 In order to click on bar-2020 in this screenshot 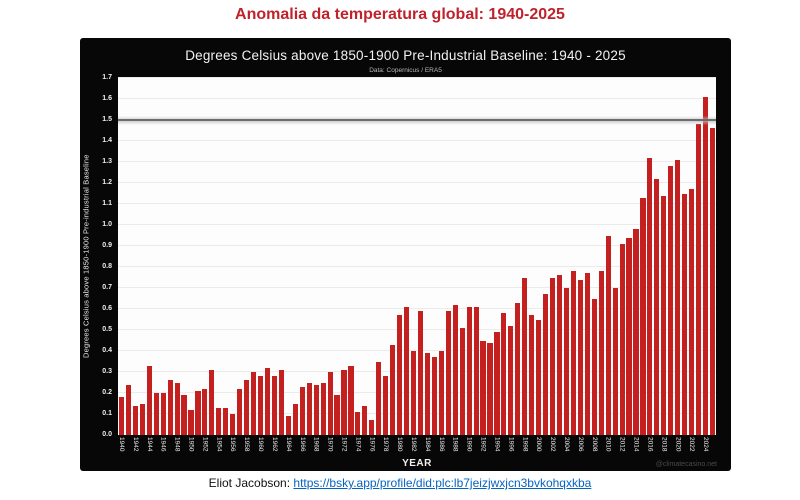, I will do `click(678, 297)`.